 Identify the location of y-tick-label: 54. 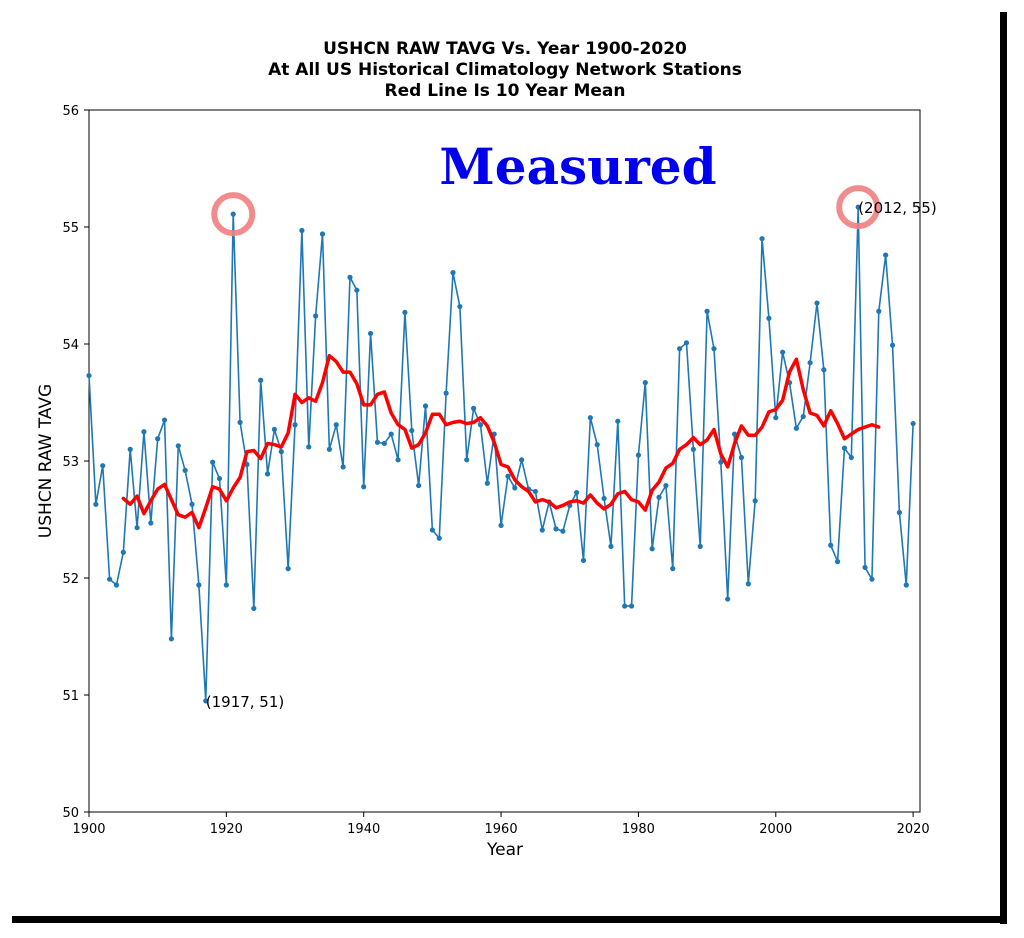
(70, 345).